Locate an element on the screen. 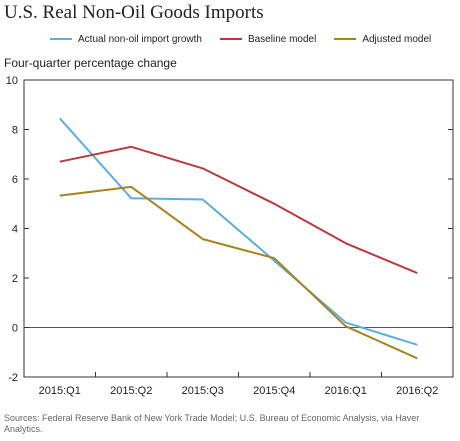 Image resolution: width=460 pixels, height=441 pixels. y-tick-label: 2 is located at coordinates (15, 279).